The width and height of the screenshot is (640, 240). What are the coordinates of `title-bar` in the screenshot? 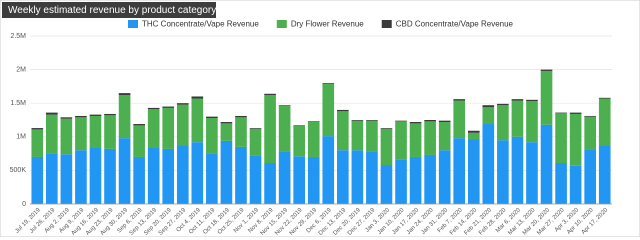 It's located at (109, 10).